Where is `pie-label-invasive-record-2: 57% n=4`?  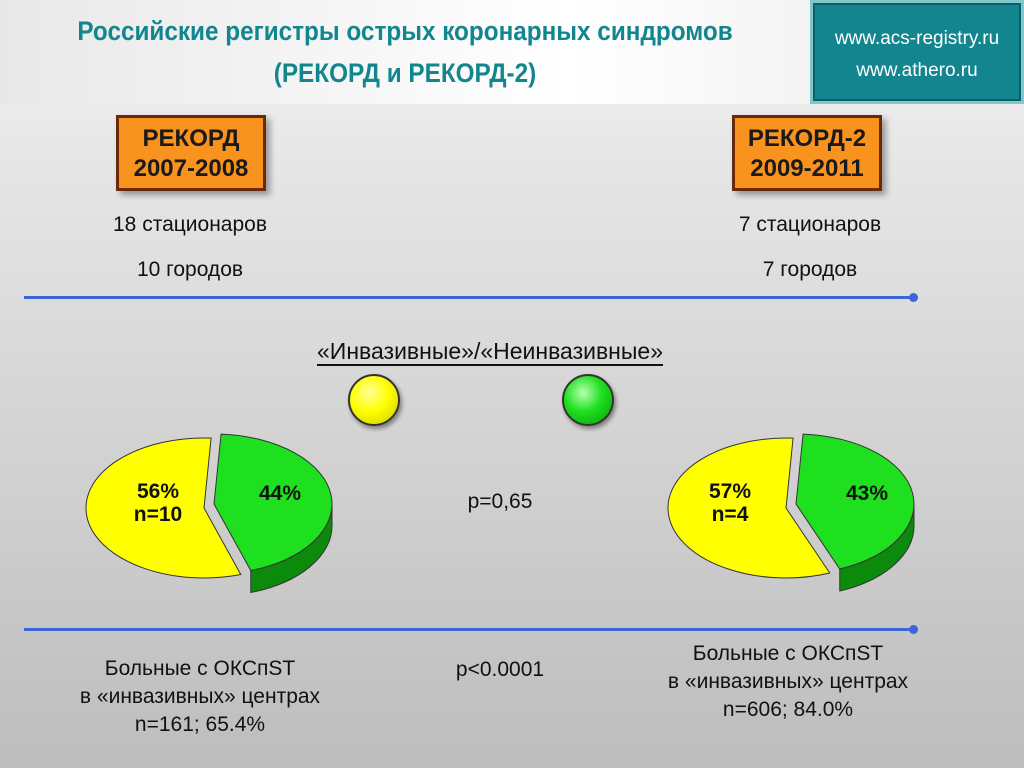
pie-label-invasive-record-2: 57% n=4 is located at coordinates (730, 503).